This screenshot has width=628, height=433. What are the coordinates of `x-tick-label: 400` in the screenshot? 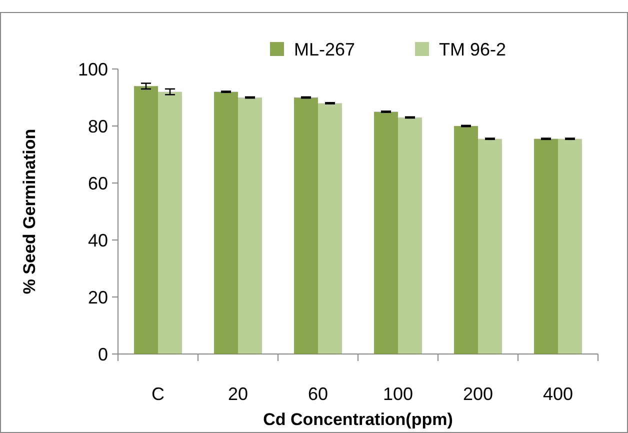 It's located at (558, 394).